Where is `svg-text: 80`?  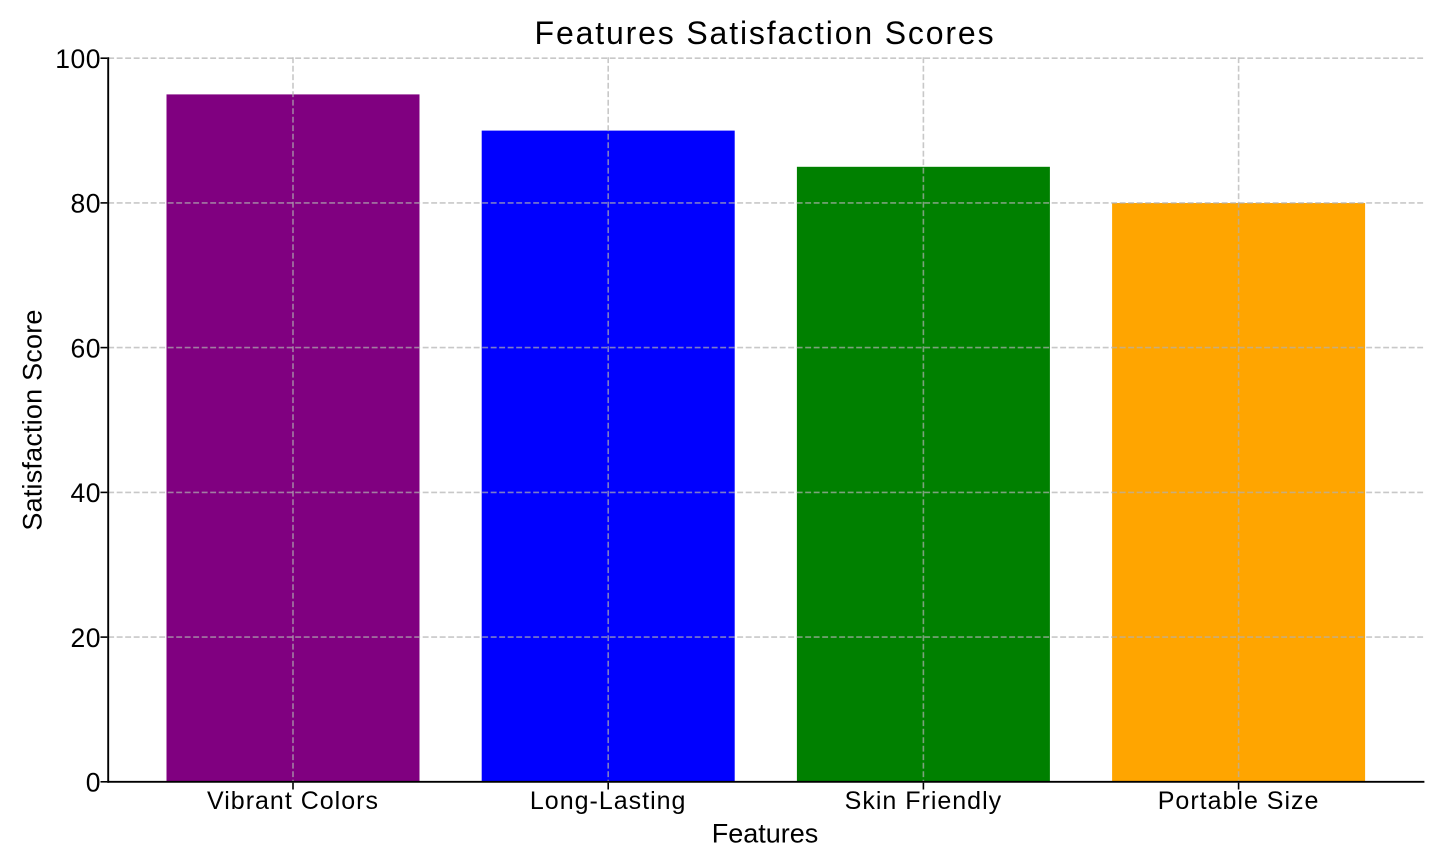
svg-text: 80 is located at coordinates (86, 204).